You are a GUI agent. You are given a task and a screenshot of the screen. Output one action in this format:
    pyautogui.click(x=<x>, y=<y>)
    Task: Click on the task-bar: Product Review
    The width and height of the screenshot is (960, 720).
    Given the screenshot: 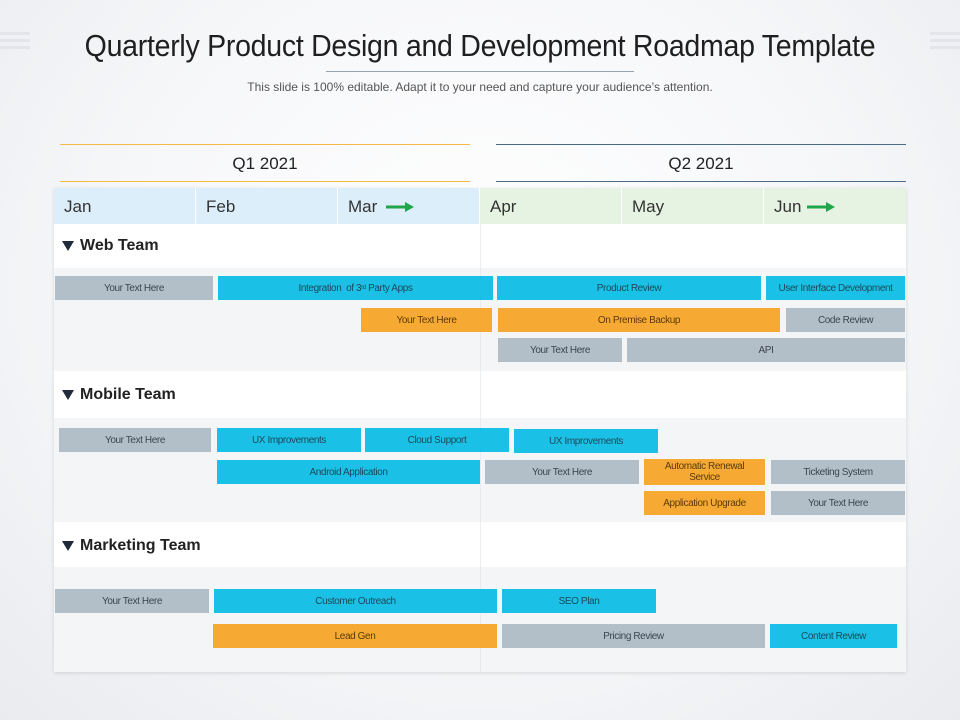 What is the action you would take?
    pyautogui.click(x=629, y=288)
    